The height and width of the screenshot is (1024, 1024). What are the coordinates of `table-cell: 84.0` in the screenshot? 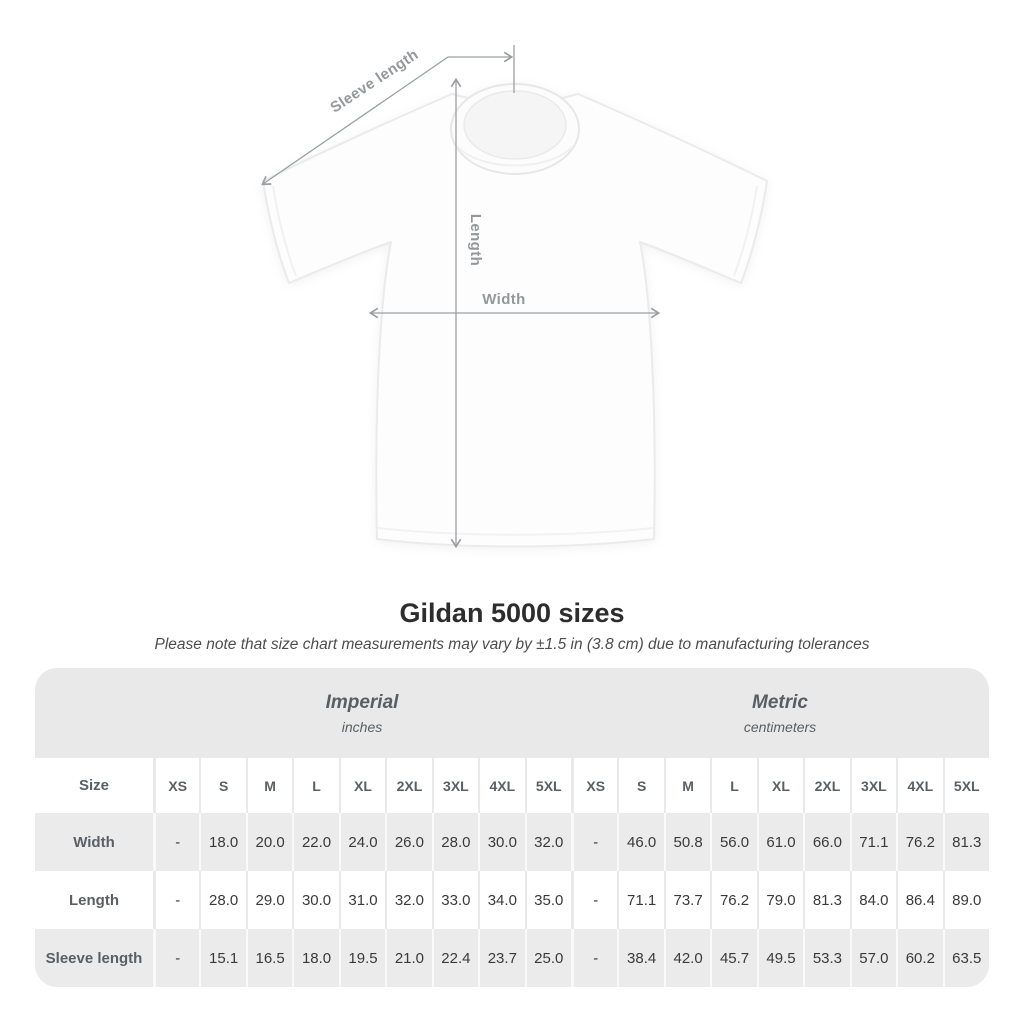 It's located at (872, 900).